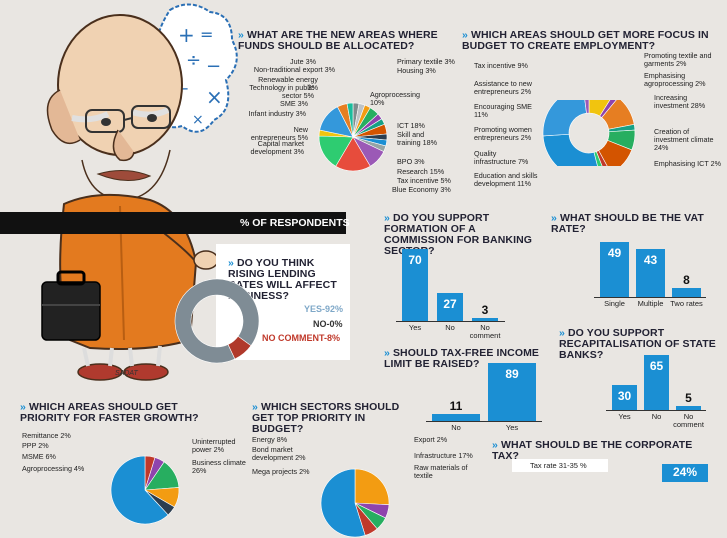  What do you see at coordinates (627, 223) in the screenshot?
I see `vat-title: » WHAT SHOULD BE THE VAT RATE?` at bounding box center [627, 223].